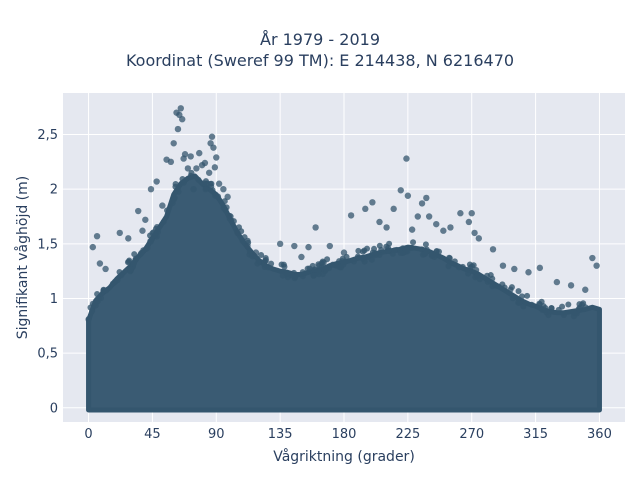 The width and height of the screenshot is (640, 480). I want to click on y-tick-label: 2,5, so click(47, 135).